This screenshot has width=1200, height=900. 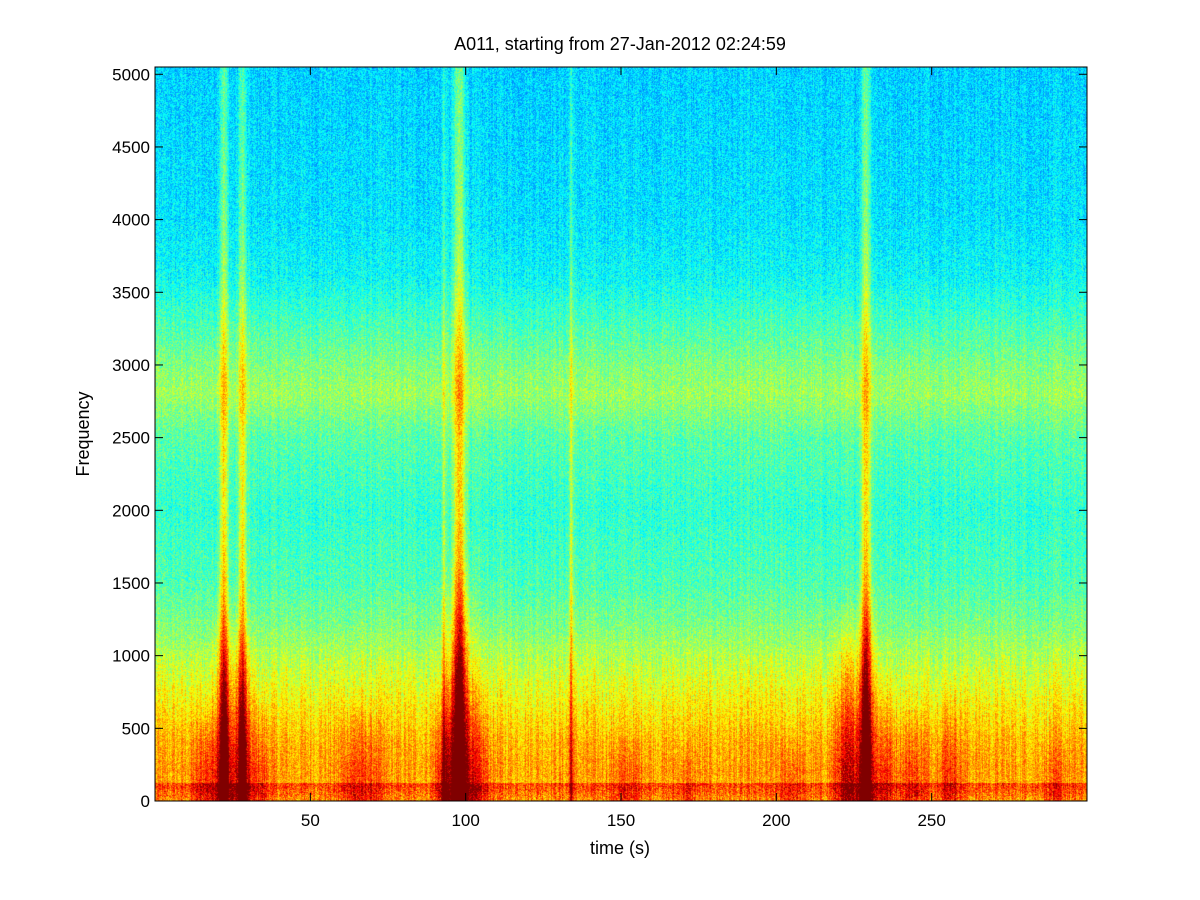 What do you see at coordinates (131, 147) in the screenshot?
I see `y-tick-label: 4500` at bounding box center [131, 147].